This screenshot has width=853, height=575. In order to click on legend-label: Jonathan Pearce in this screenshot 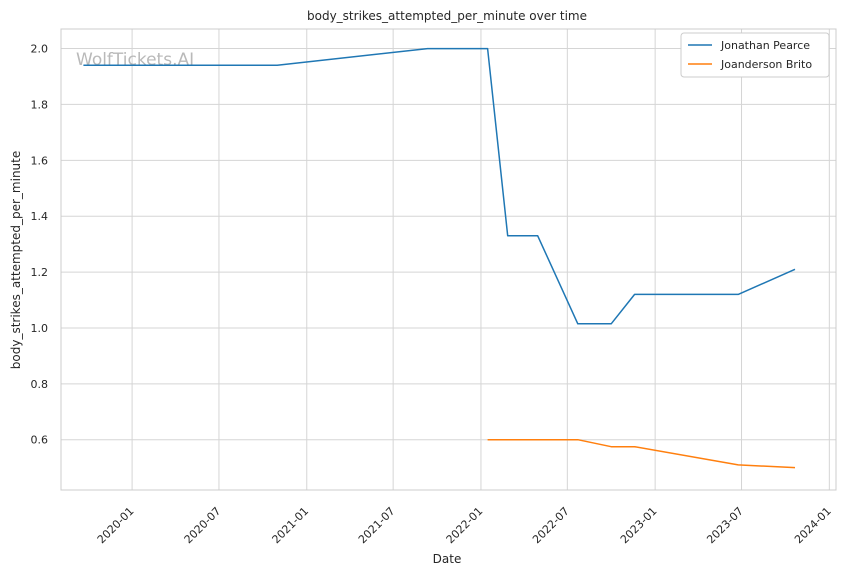, I will do `click(765, 45)`.